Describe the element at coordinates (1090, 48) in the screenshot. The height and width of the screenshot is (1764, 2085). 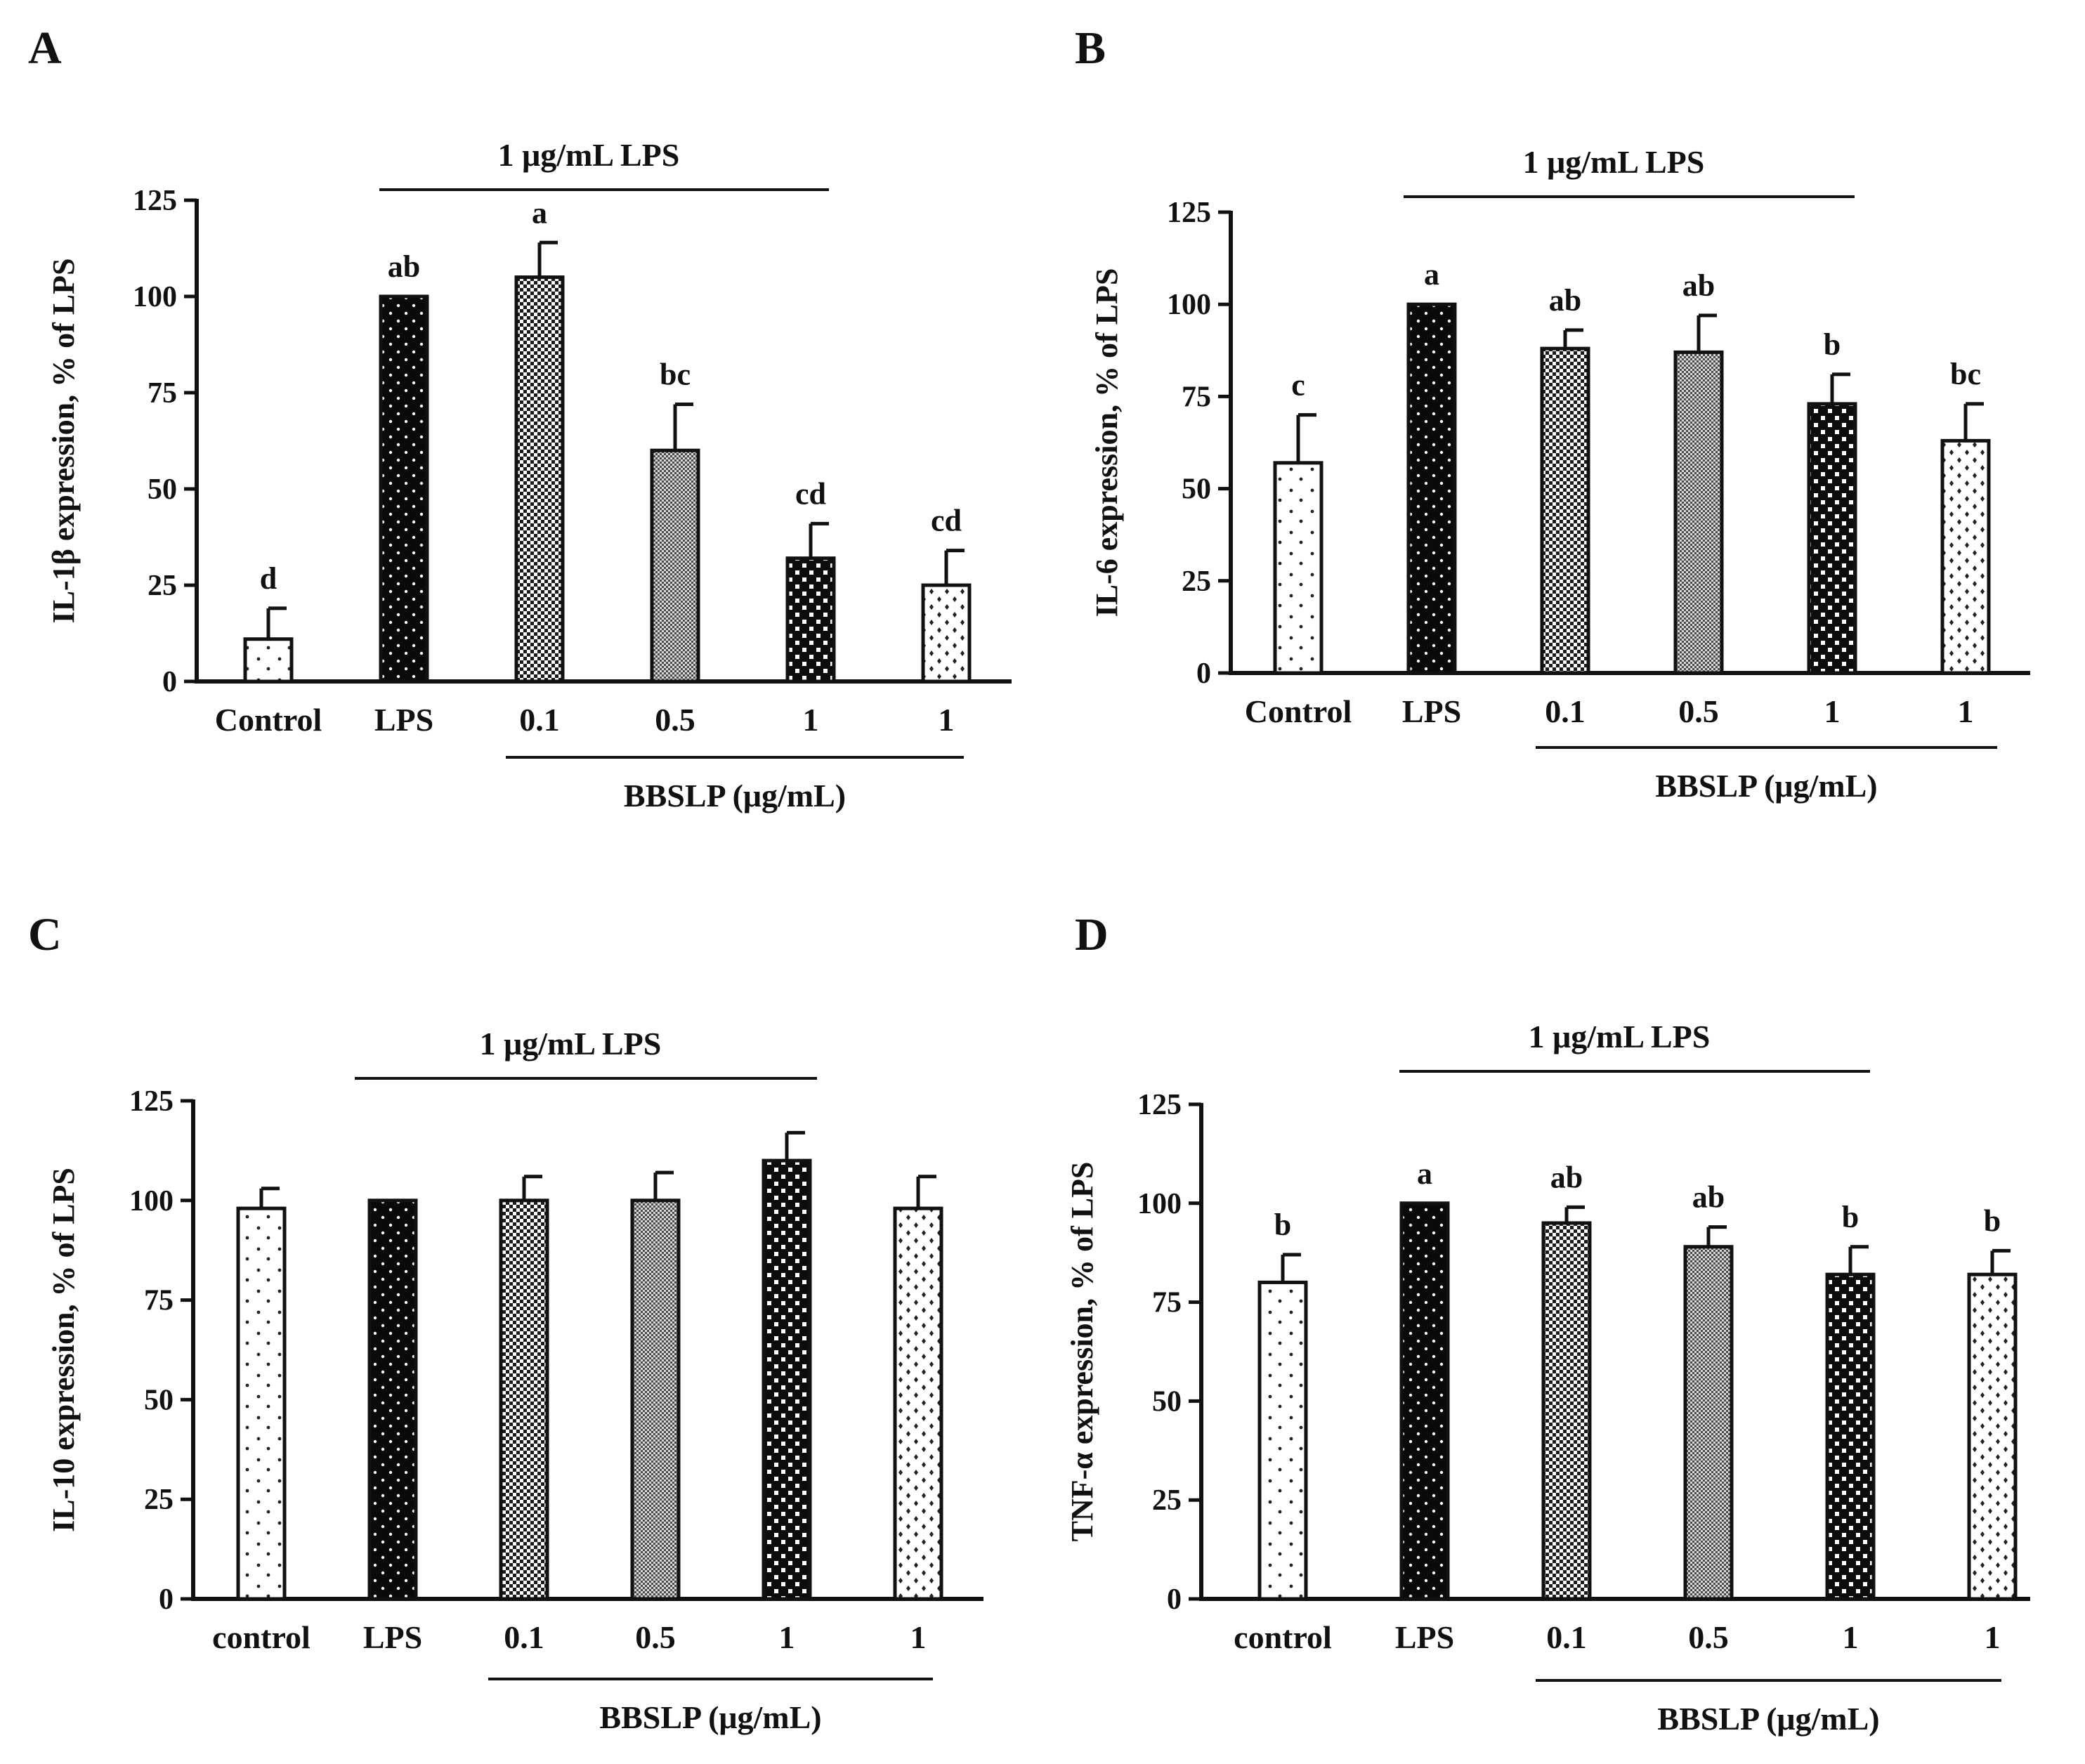
I see `panel-letter-b: B` at that location.